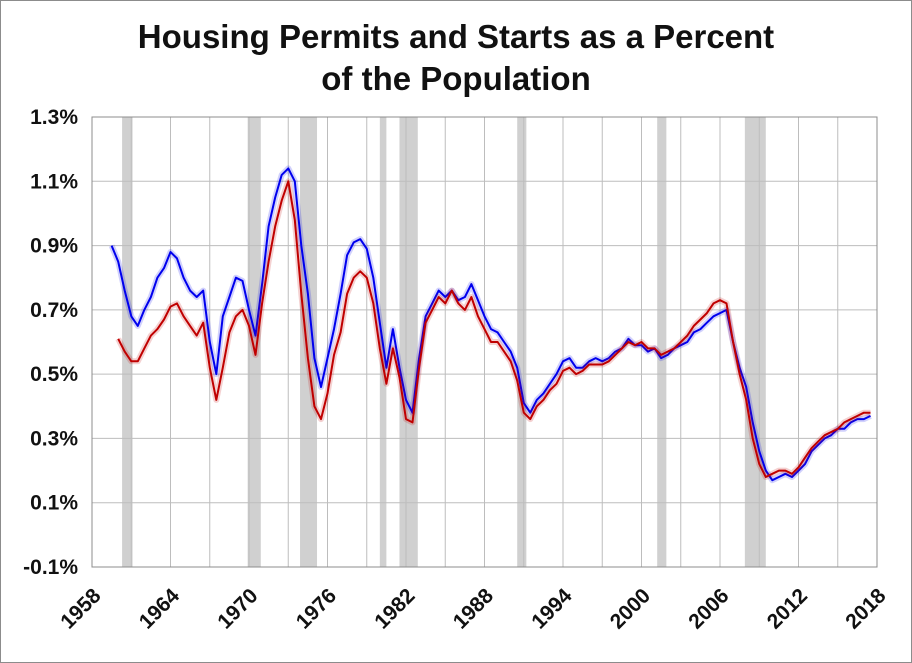 This screenshot has height=663, width=912. Describe the element at coordinates (50, 567) in the screenshot. I see `y-tick-label: -0.1%` at that location.